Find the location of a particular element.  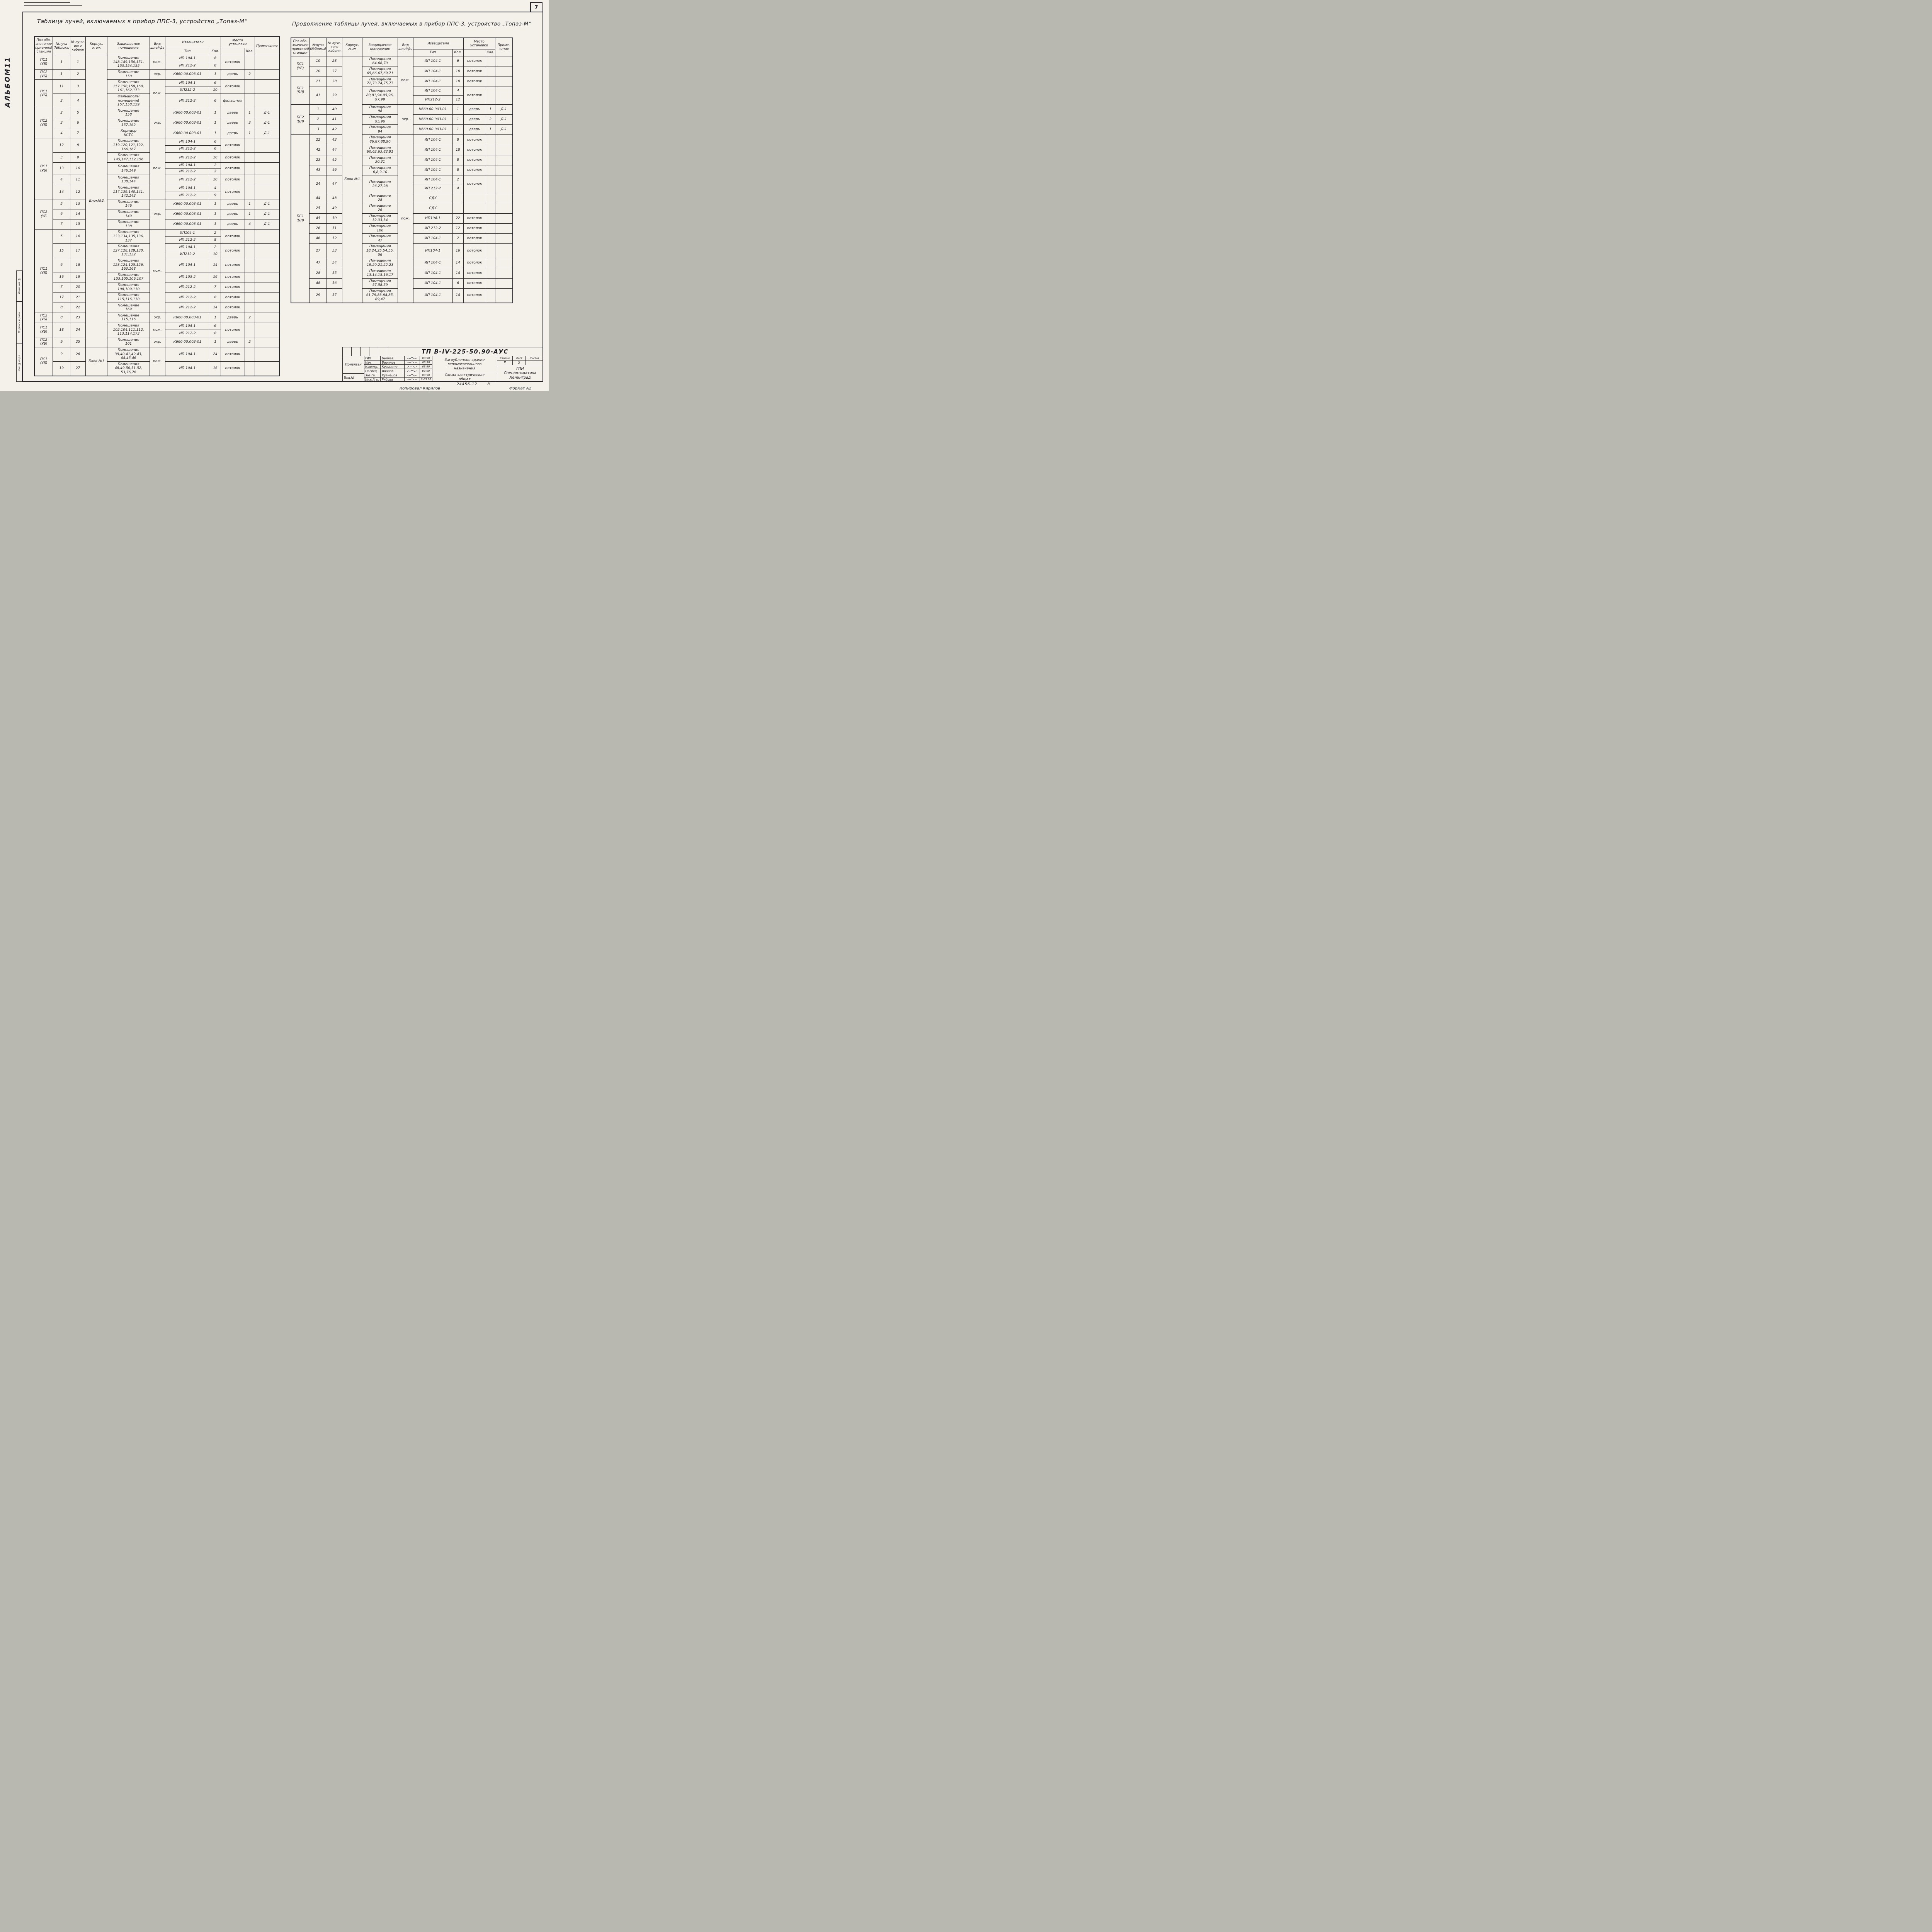

title-block-doc-row: ТП В-IV-225-50.90-АУС is located at coordinates (443, 351).